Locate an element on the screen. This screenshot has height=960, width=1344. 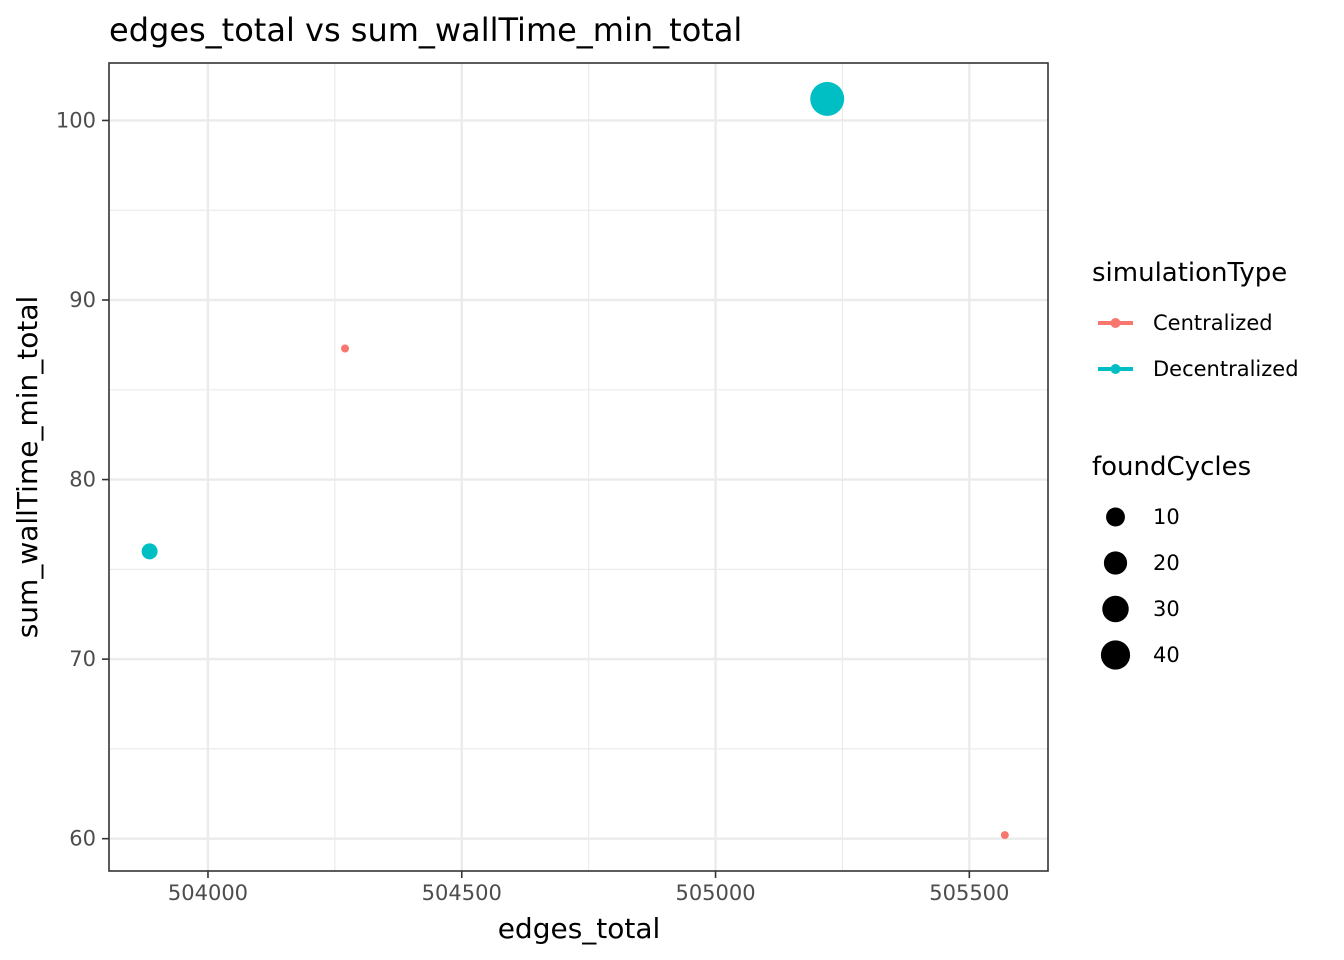
y-tick-label: 80 is located at coordinates (82, 480).